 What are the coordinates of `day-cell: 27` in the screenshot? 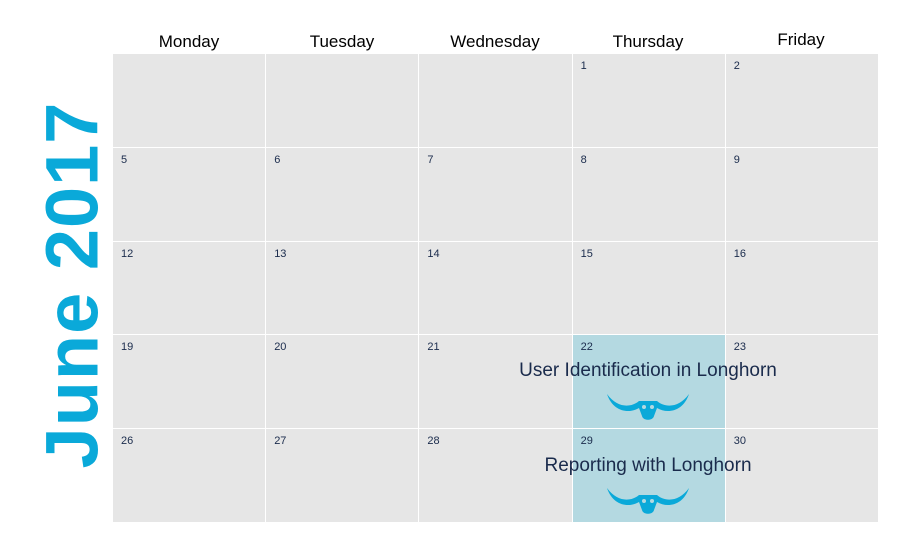 It's located at (342, 475).